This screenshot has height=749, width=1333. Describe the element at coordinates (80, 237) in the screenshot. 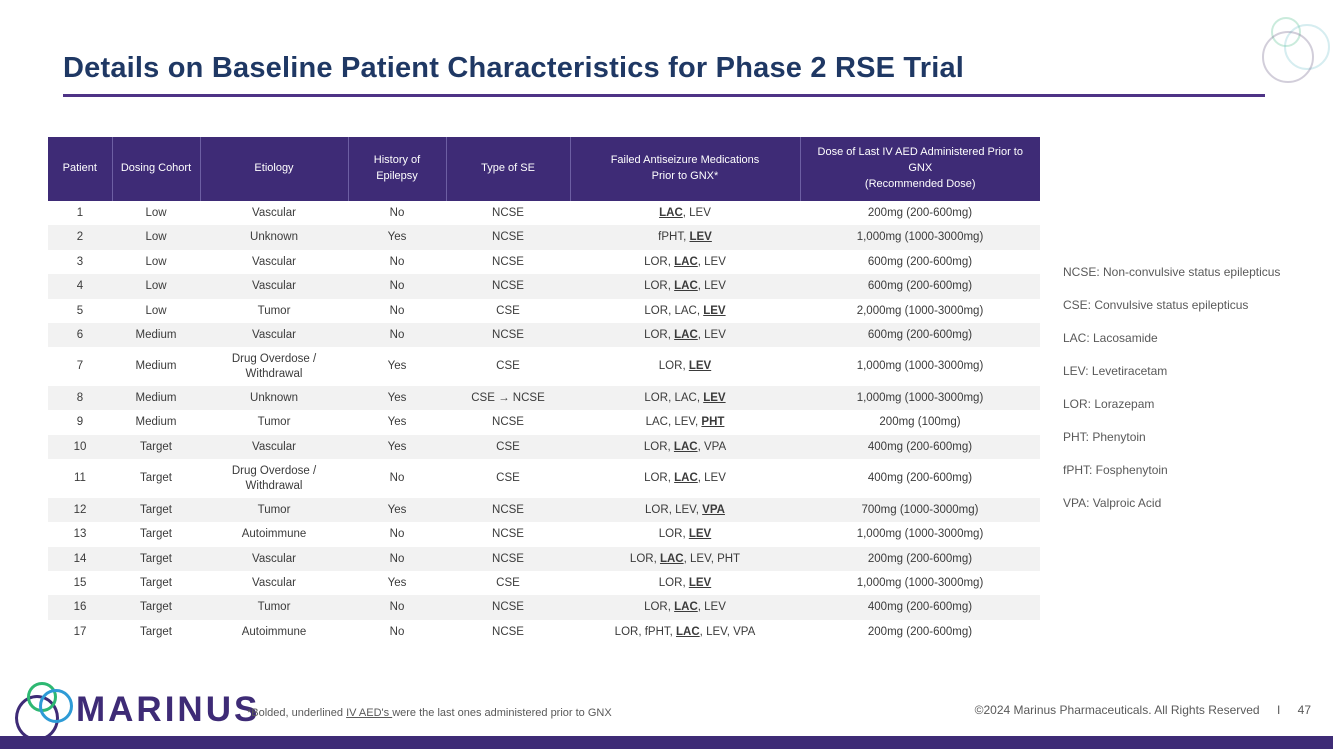

I see `patient-cell: 2` at that location.